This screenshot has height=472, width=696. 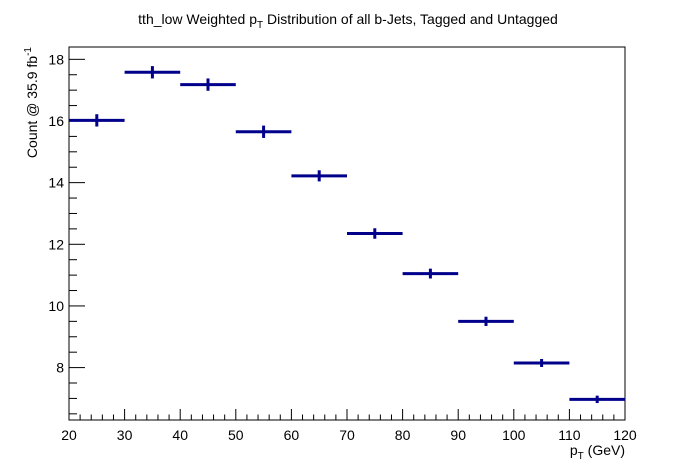 What do you see at coordinates (292, 435) in the screenshot?
I see `x-tick-label: 60` at bounding box center [292, 435].